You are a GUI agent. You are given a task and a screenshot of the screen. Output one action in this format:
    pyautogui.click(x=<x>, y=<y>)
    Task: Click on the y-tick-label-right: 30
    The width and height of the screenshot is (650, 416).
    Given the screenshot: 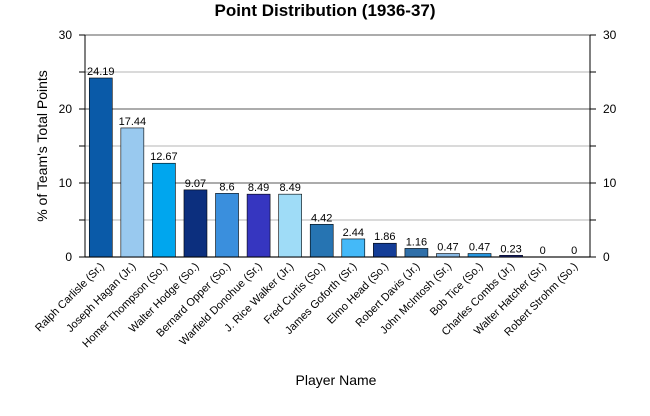 What is the action you would take?
    pyautogui.click(x=610, y=35)
    